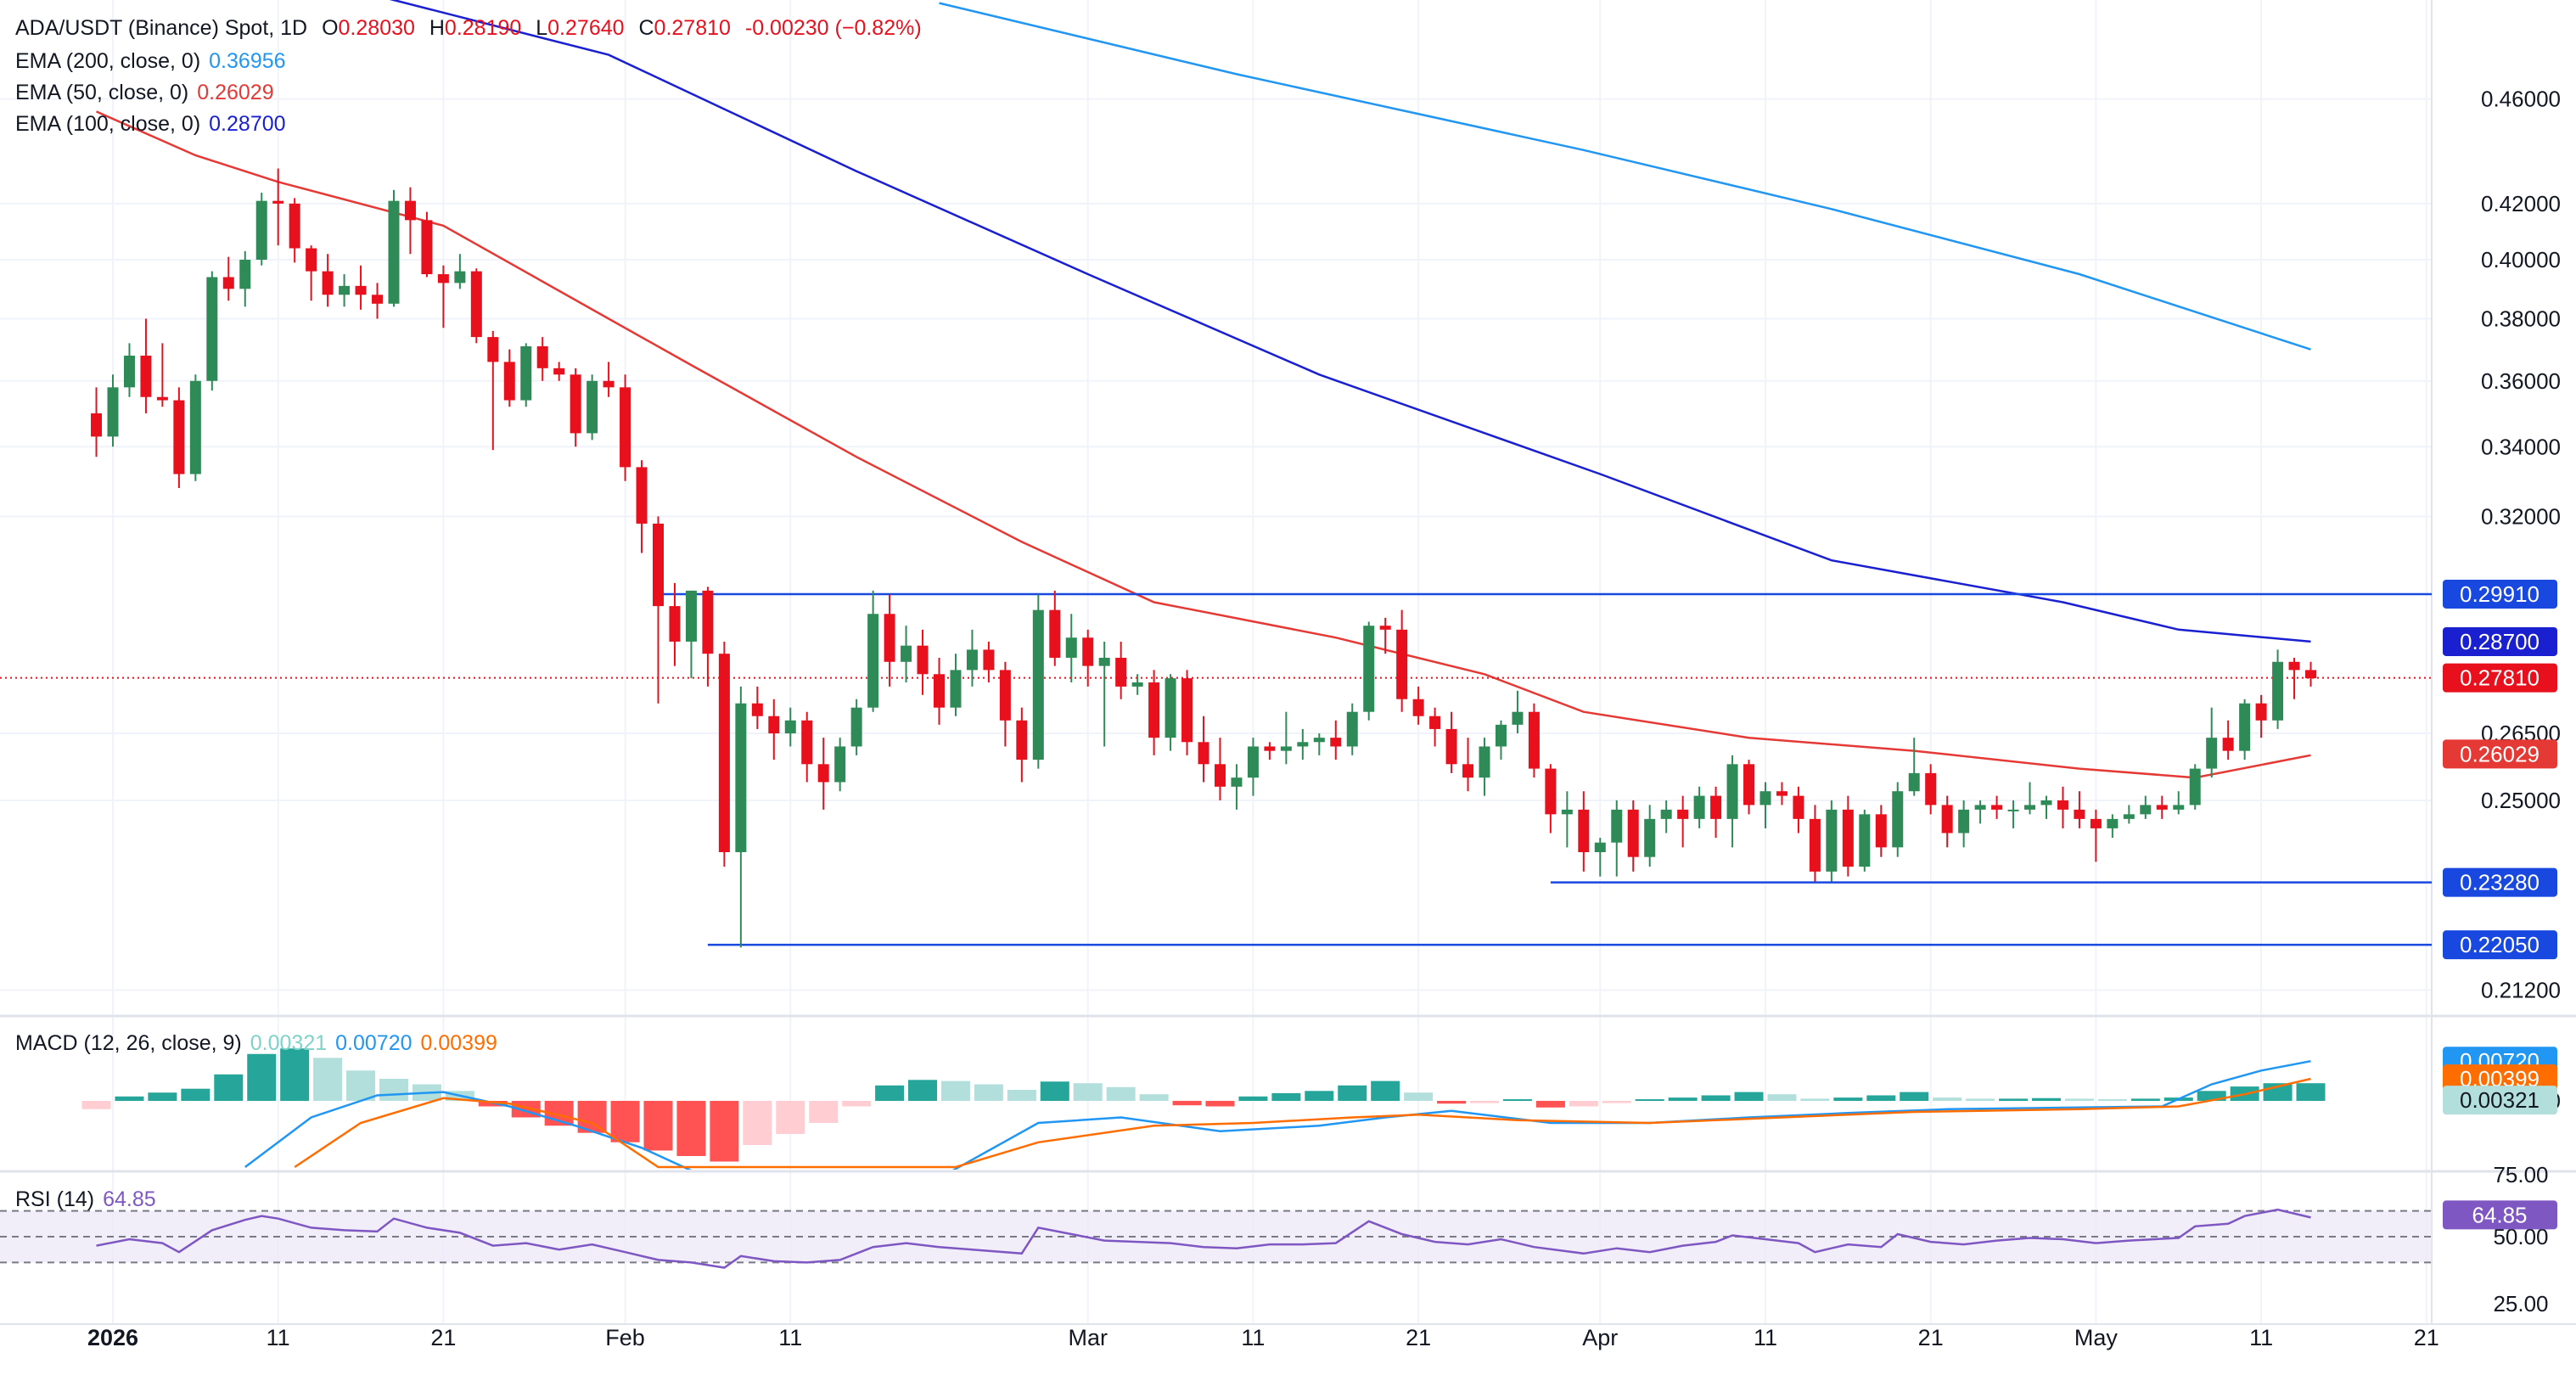 Image resolution: width=2576 pixels, height=1392 pixels. Describe the element at coordinates (2500, 882) in the screenshot. I see `level-price-label: 0.23280` at that location.